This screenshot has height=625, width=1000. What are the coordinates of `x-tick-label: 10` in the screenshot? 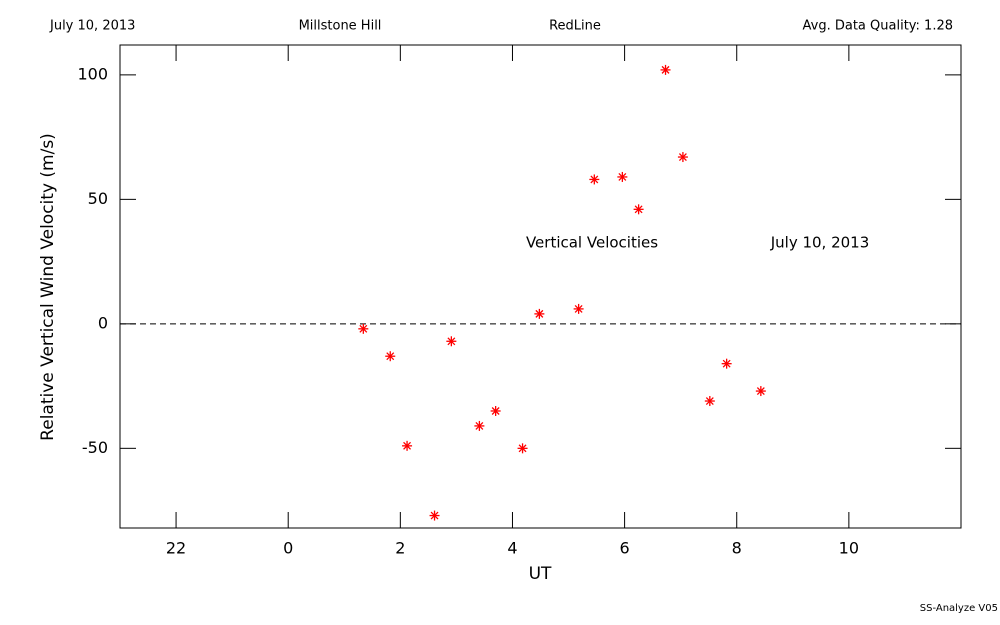 It's located at (849, 548).